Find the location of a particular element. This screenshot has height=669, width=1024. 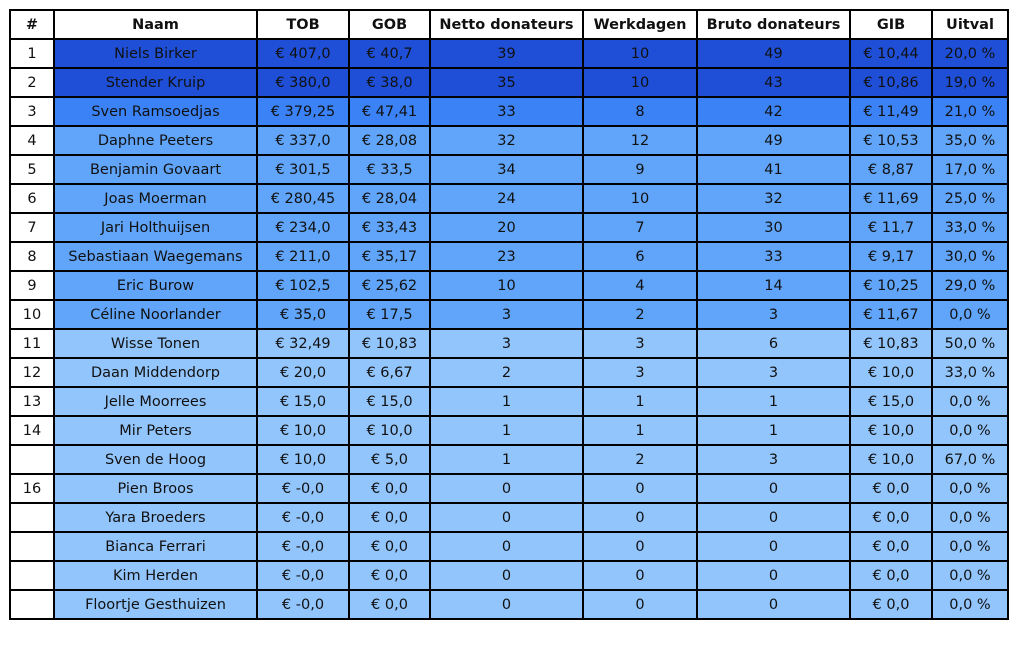

naam-cell: Pien Broos is located at coordinates (155, 488).